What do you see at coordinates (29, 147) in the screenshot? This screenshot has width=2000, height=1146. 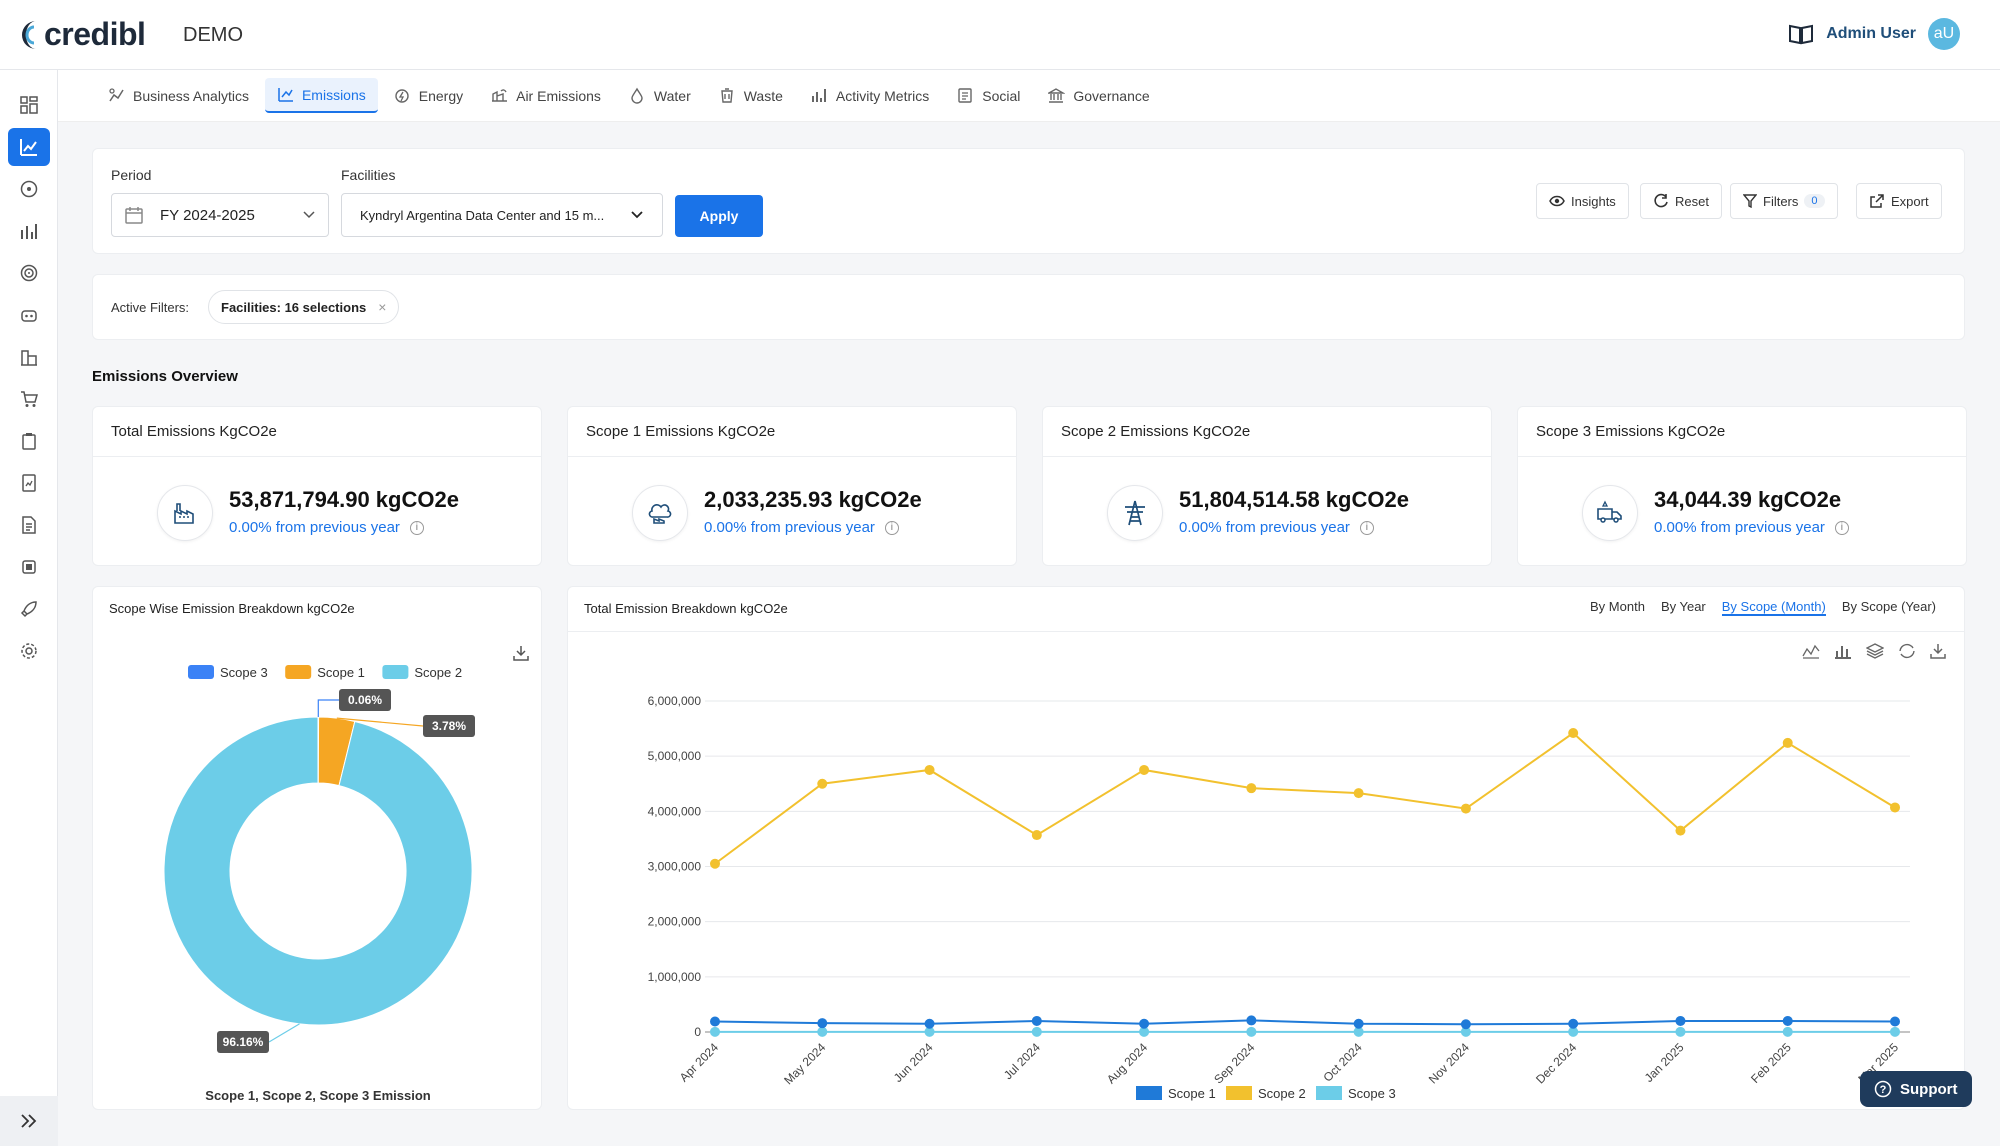 I see `sidebar-item-analytics` at bounding box center [29, 147].